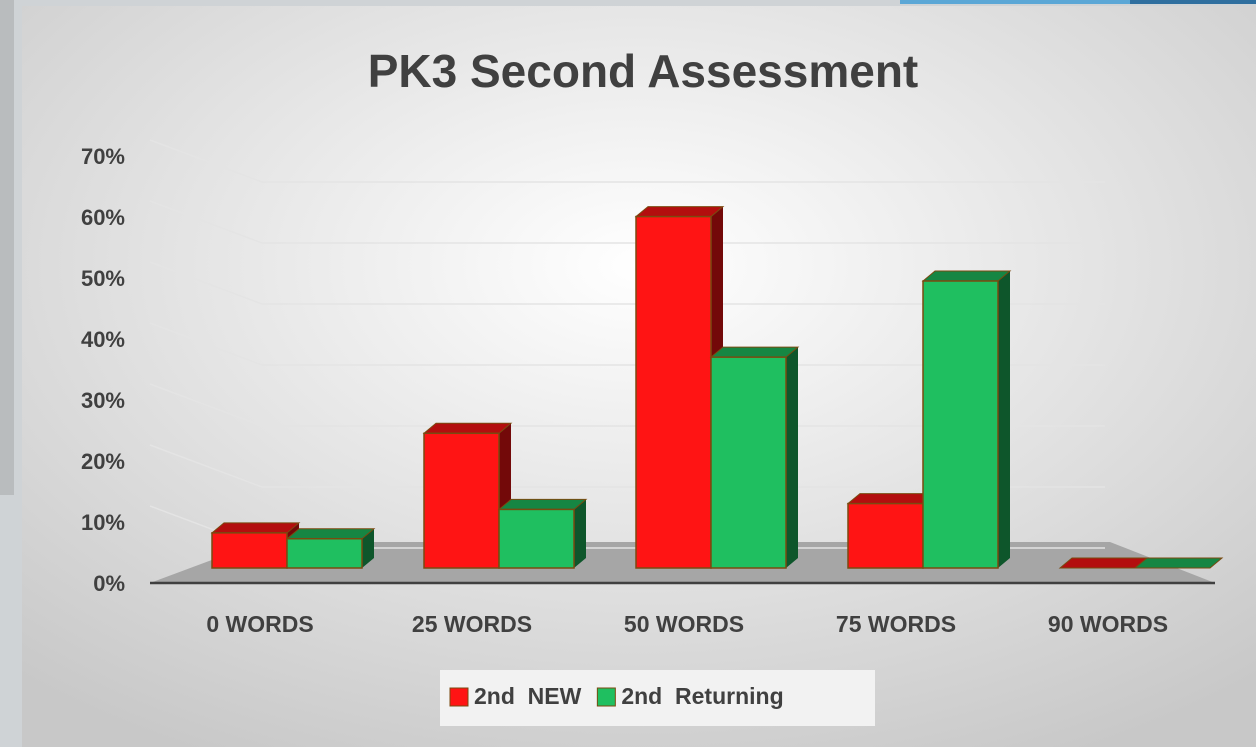 The width and height of the screenshot is (1256, 747). Describe the element at coordinates (896, 624) in the screenshot. I see `x-tick-label: 75 WORDS` at that location.